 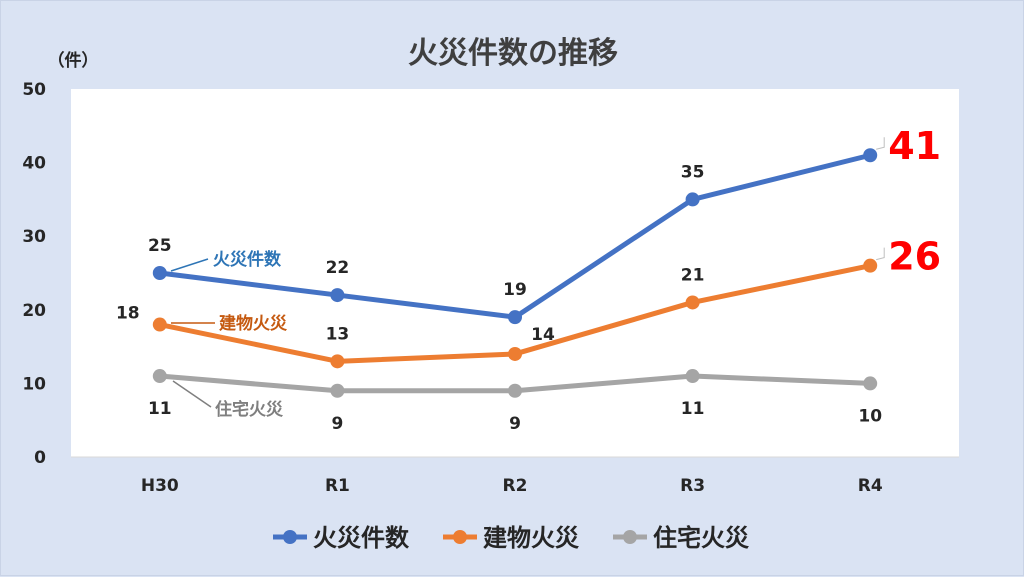 What do you see at coordinates (692, 486) in the screenshot?
I see `x-tick-label: R3` at bounding box center [692, 486].